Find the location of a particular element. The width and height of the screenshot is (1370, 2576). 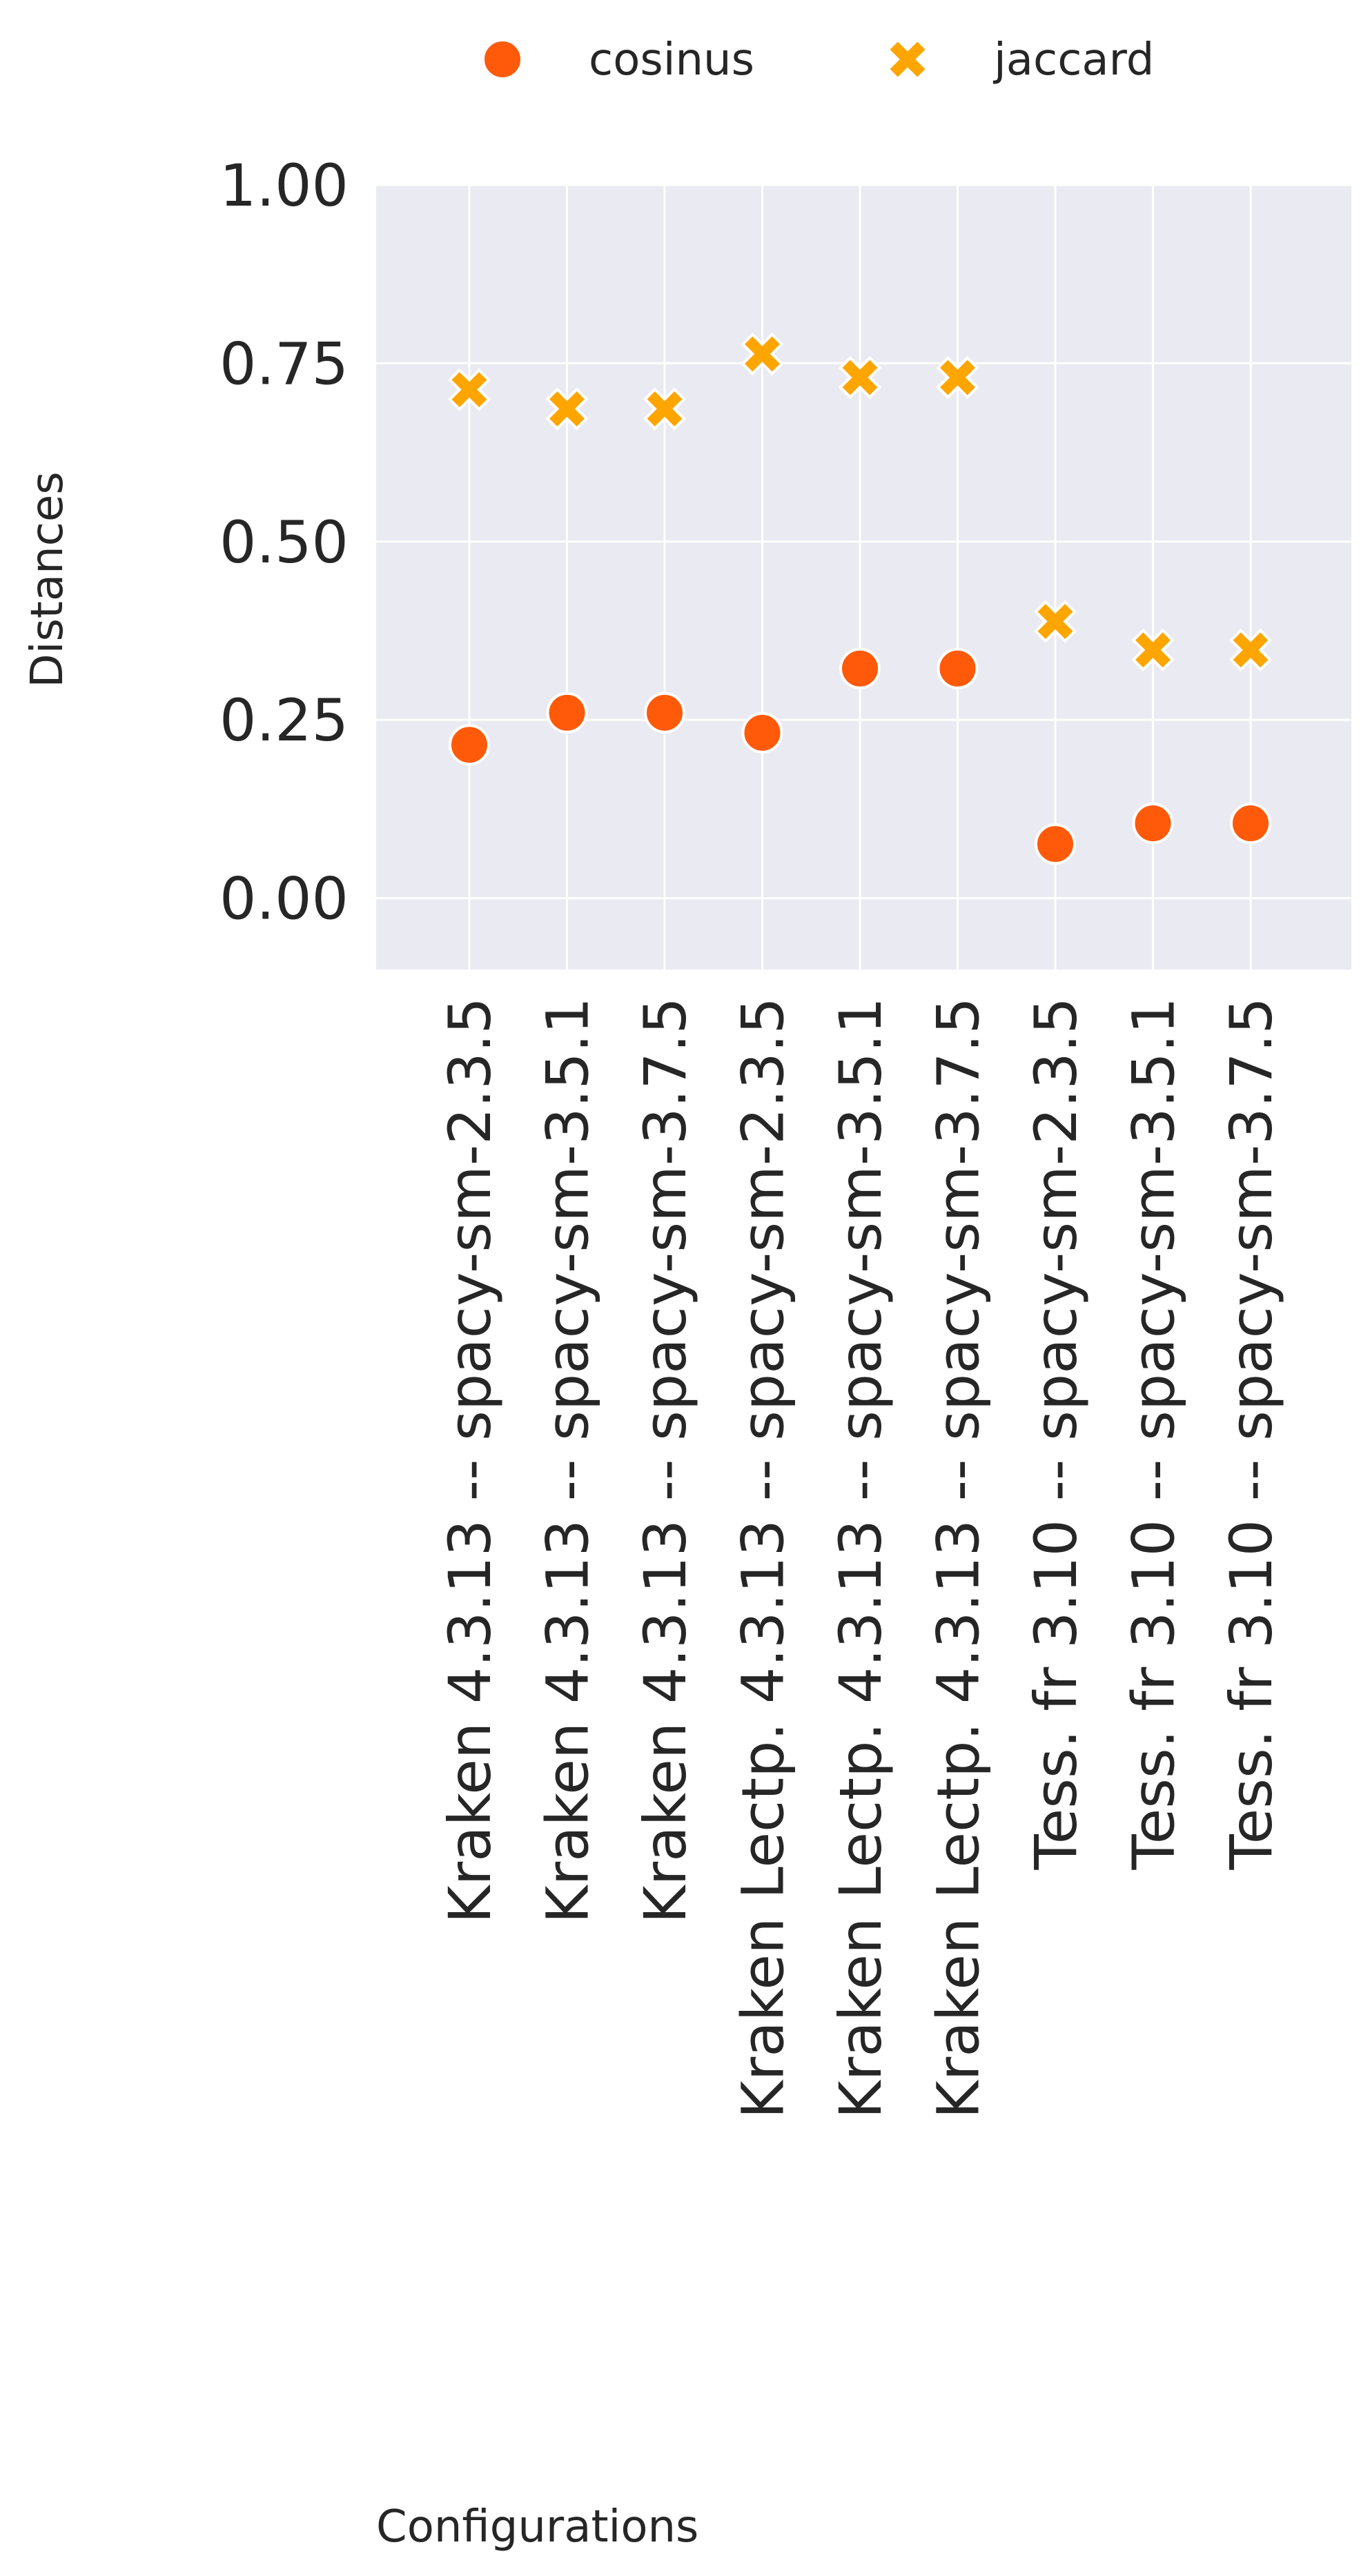

x-tick-label-0: Kraken 4.3.13 -- spacy-sm-2.3.5 is located at coordinates (470, 1460).